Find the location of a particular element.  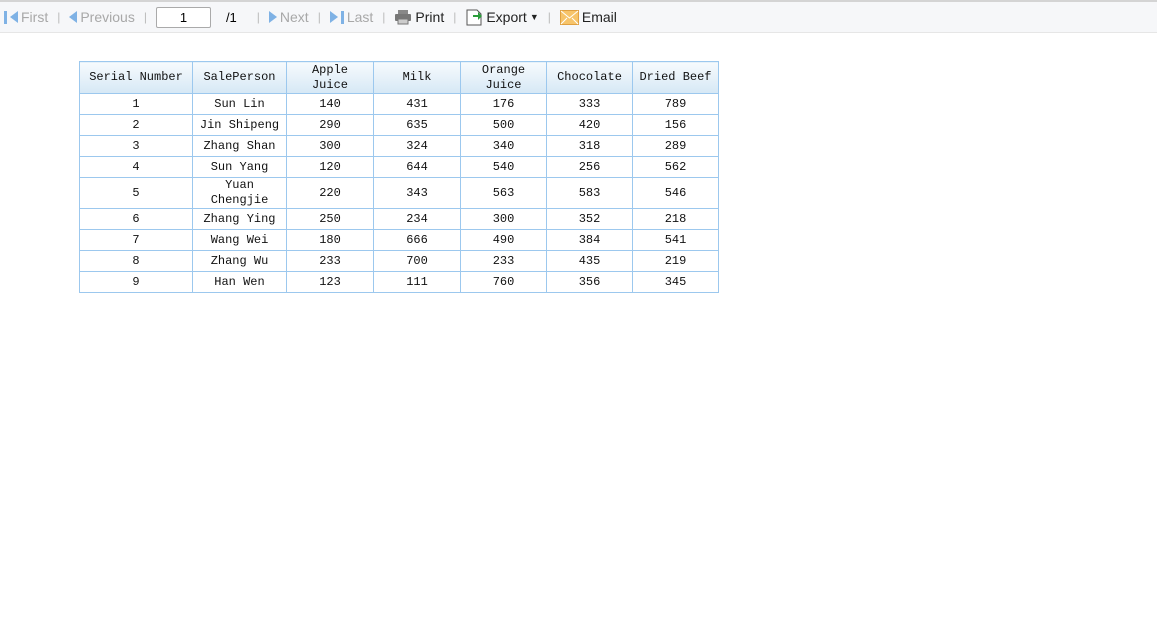

page-total: /1 is located at coordinates (231, 17).